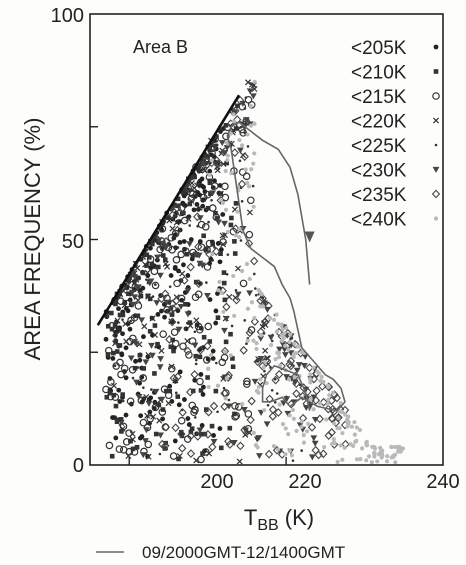 This screenshot has height=565, width=466. Describe the element at coordinates (379, 73) in the screenshot. I see `legend-label-1: <210K` at that location.